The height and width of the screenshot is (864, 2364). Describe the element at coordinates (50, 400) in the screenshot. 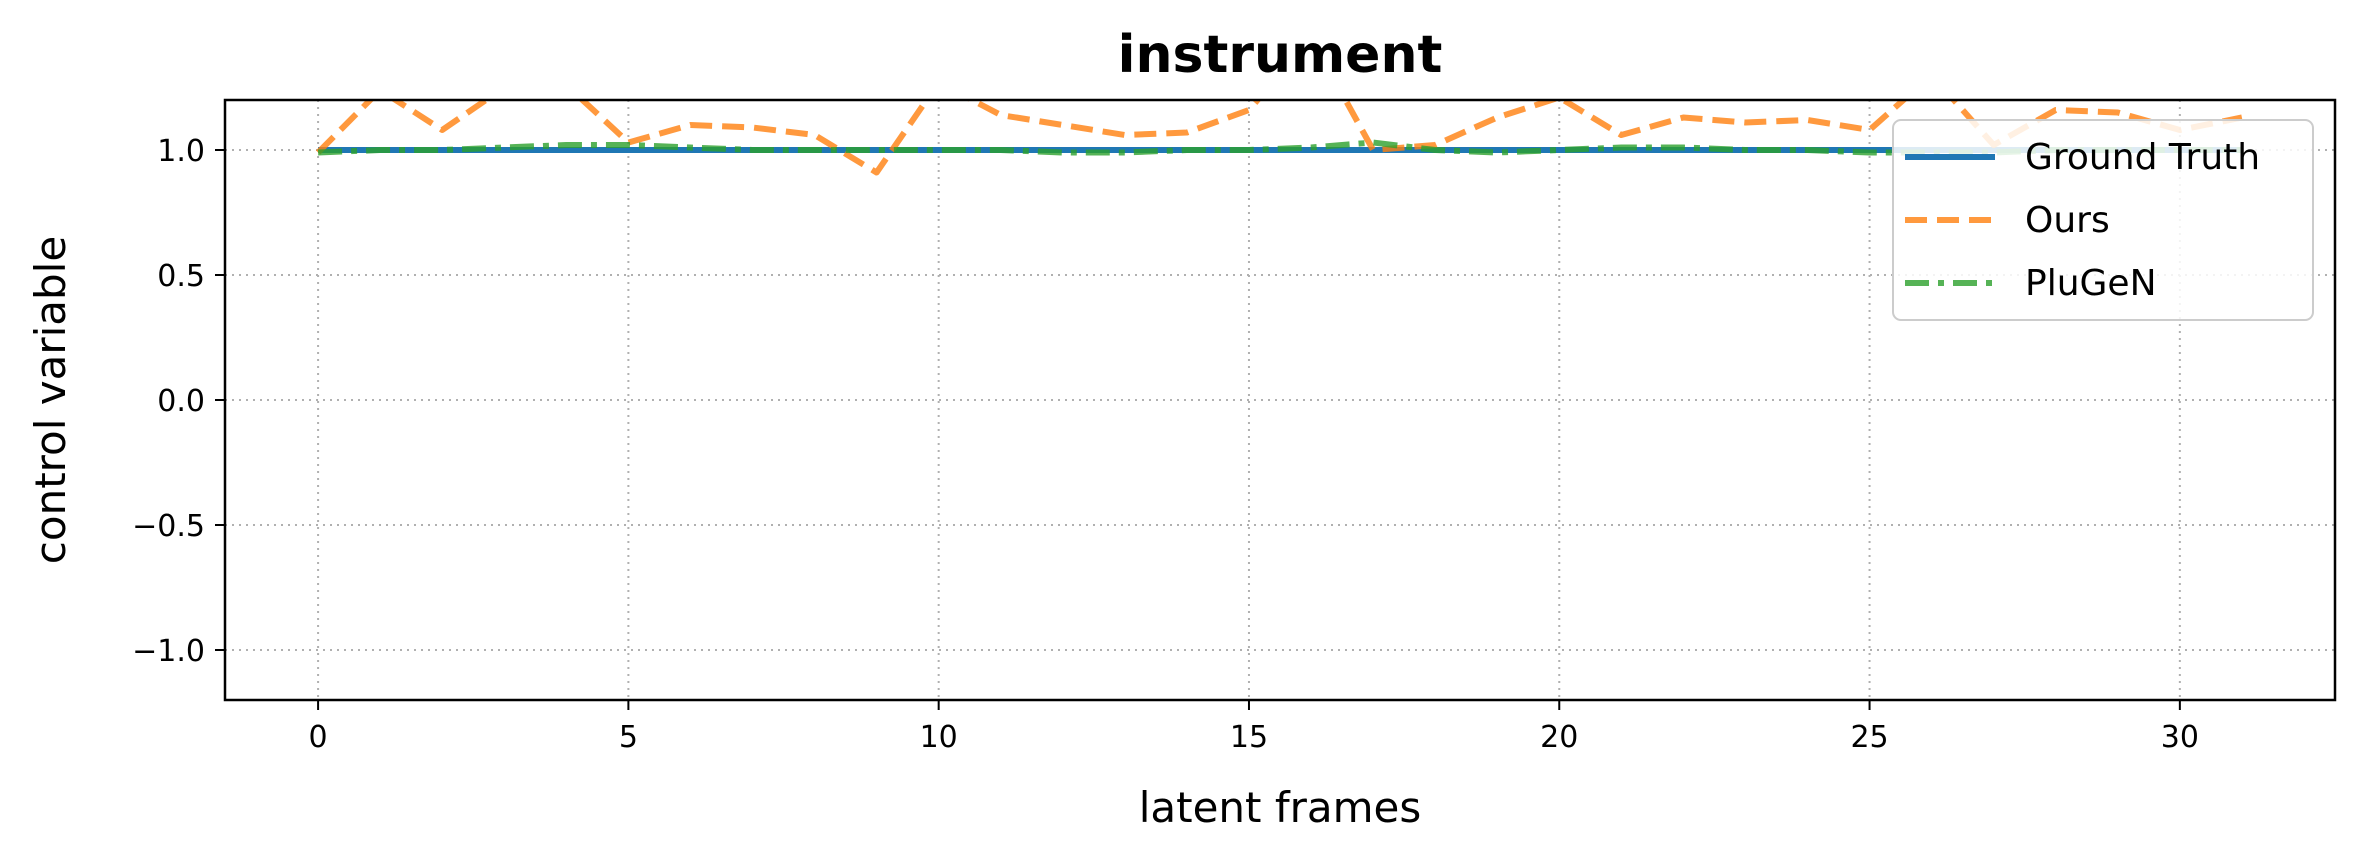

I see `y-axis-label: control variable` at that location.